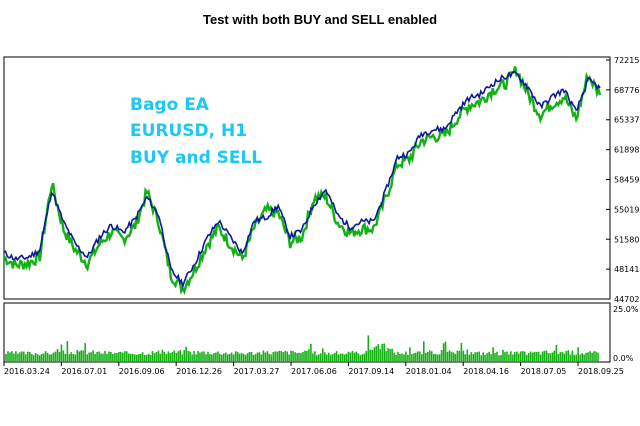  Describe the element at coordinates (626, 179) in the screenshot. I see `y-tick-label: 58459` at that location.